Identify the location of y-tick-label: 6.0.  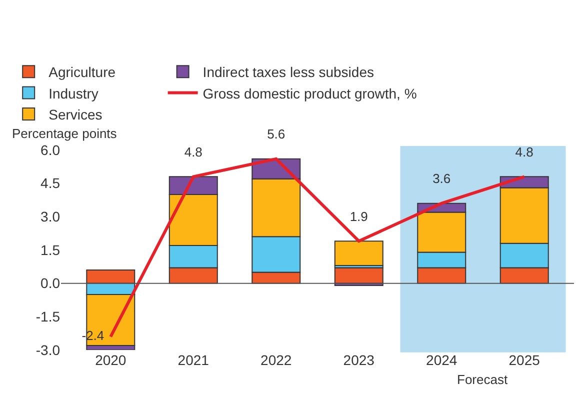
(50, 150).